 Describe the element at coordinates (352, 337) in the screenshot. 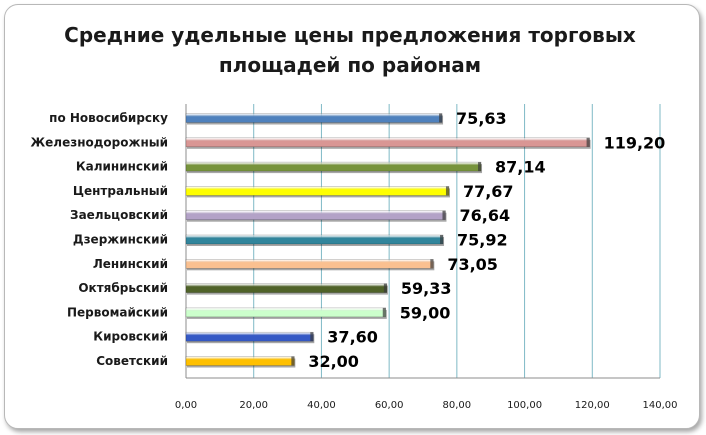

I see `data-label: 37,60` at that location.